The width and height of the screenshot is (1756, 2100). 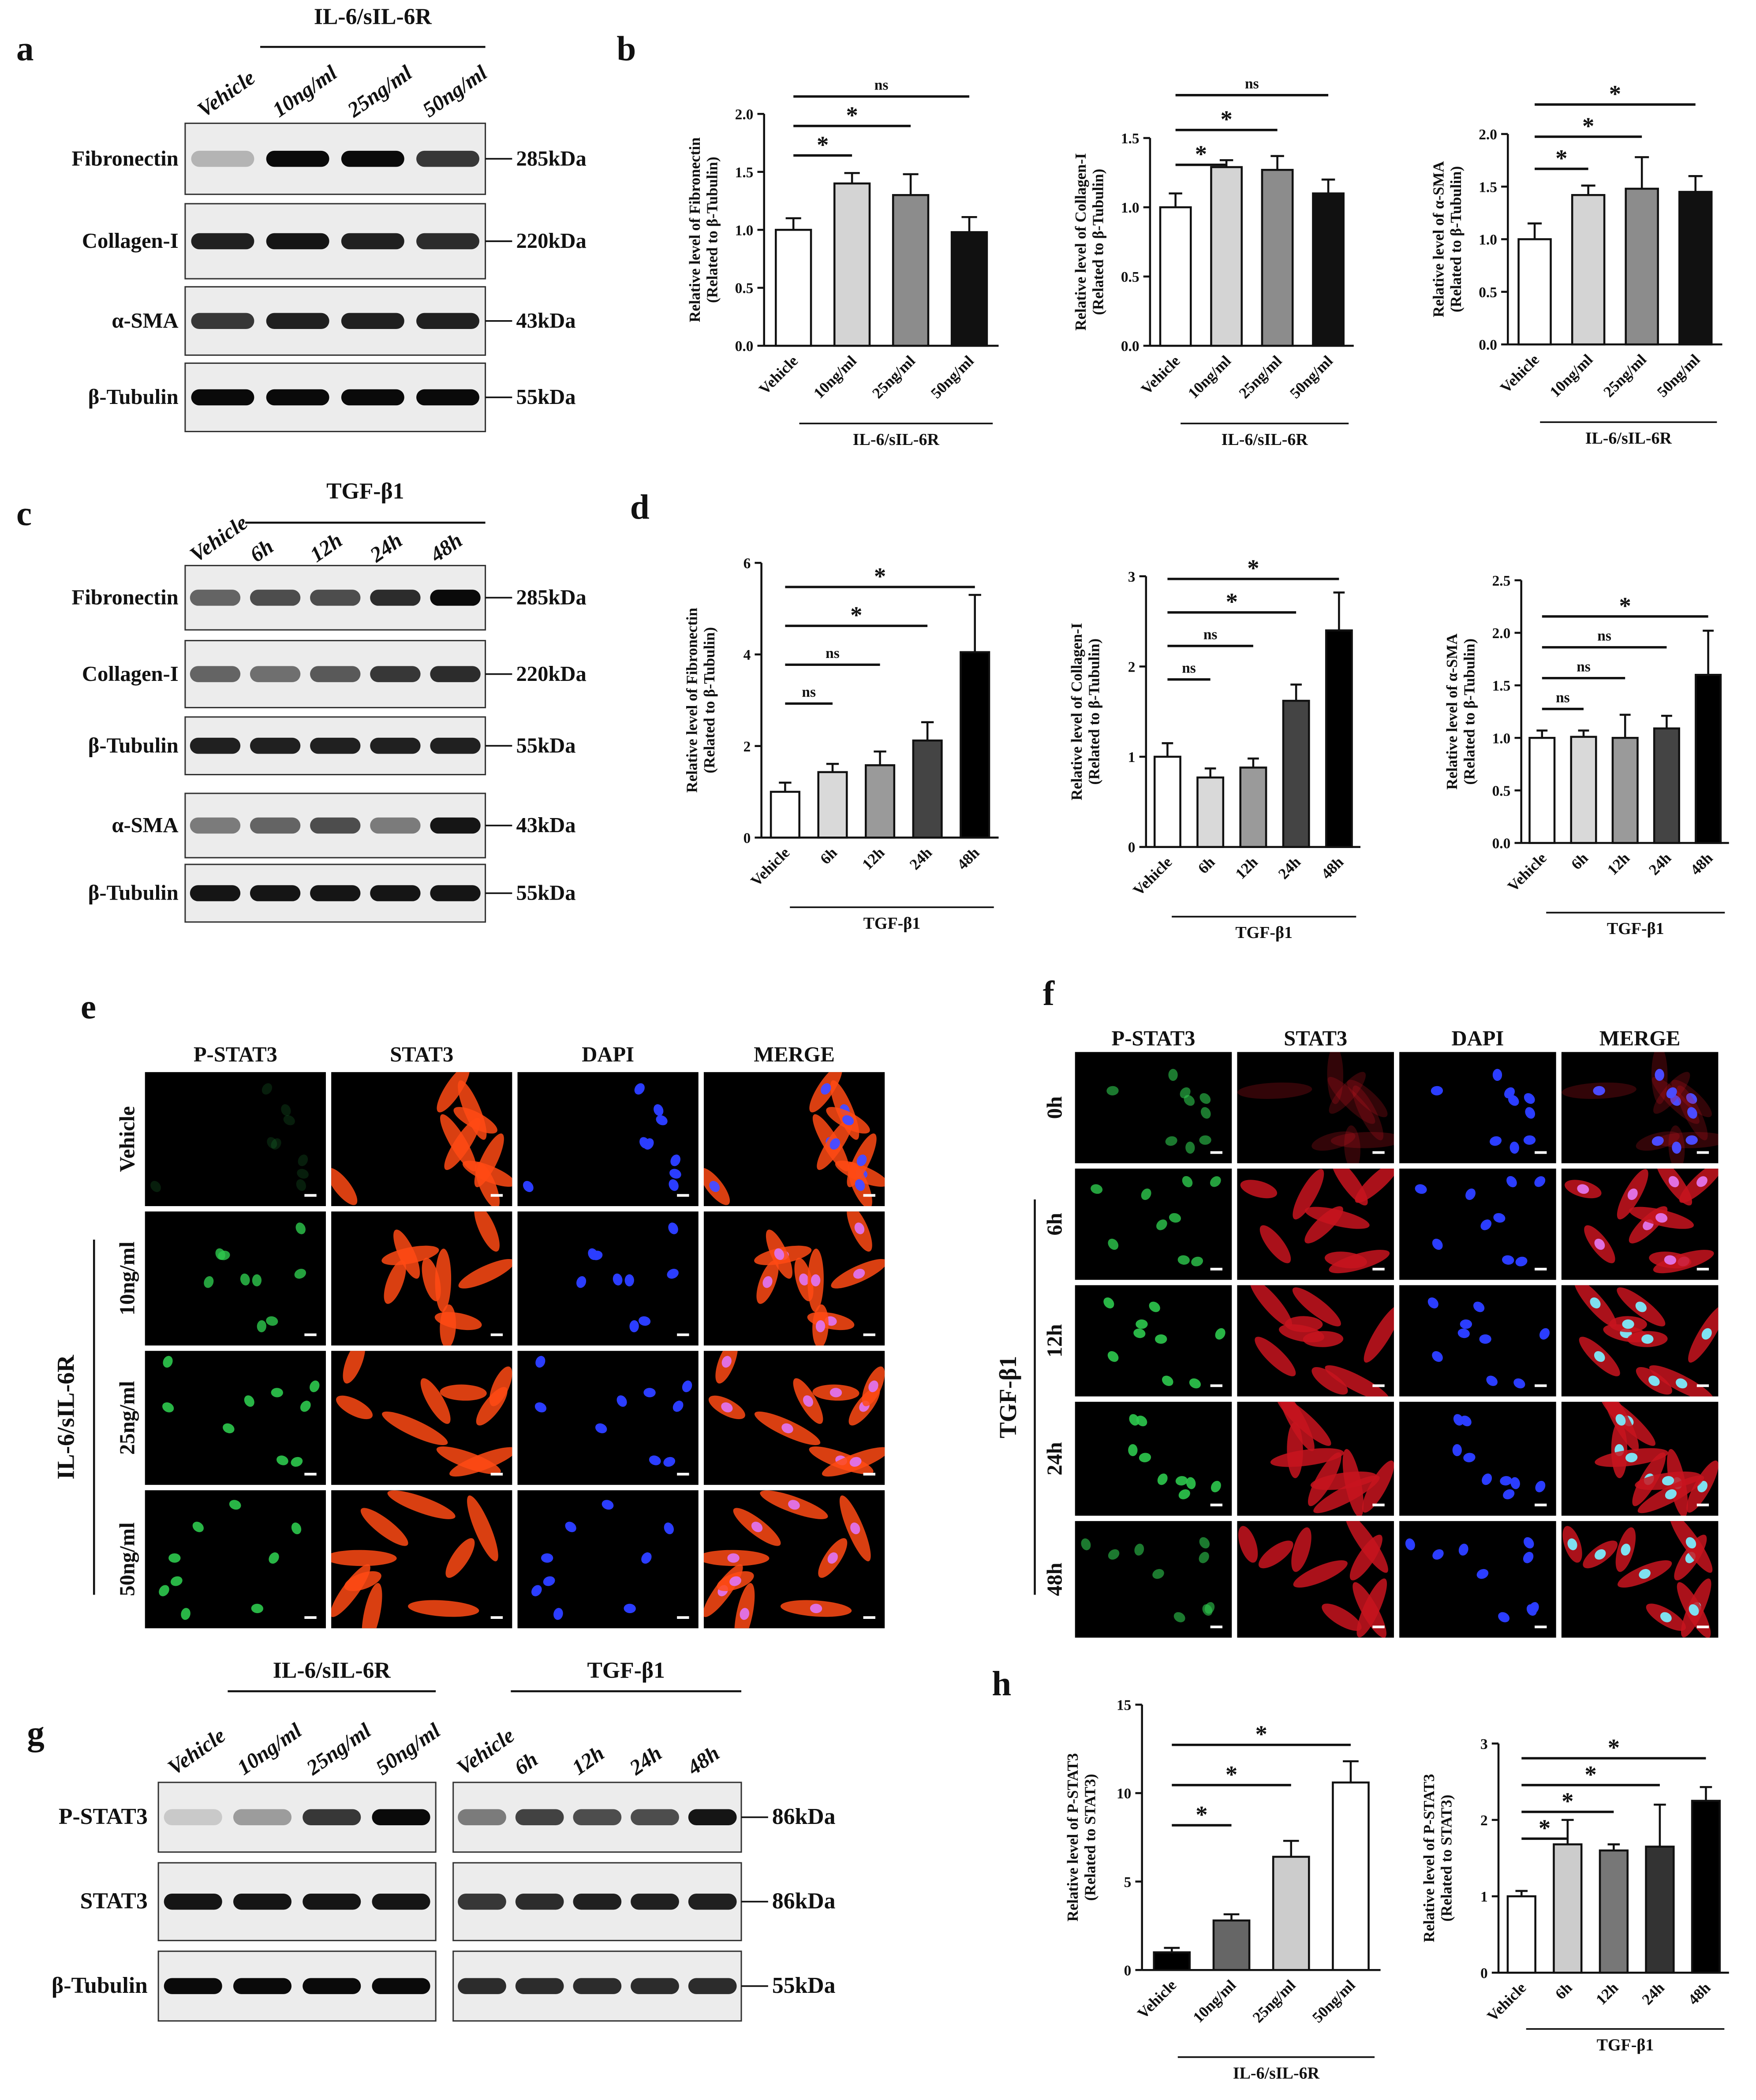 I want to click on x-tick-label: 48h, so click(x=968, y=858).